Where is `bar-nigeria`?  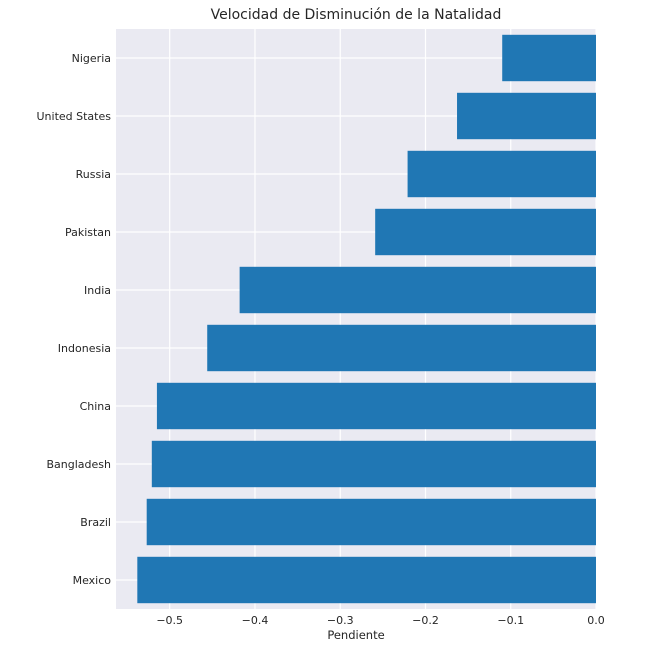
bar-nigeria is located at coordinates (549, 58).